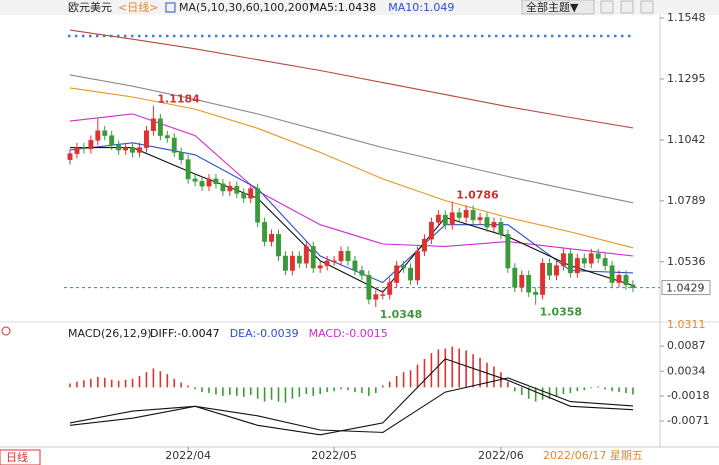 The width and height of the screenshot is (719, 465). Describe the element at coordinates (593, 455) in the screenshot. I see `cursor-date: 2022/06/17 星期五` at that location.